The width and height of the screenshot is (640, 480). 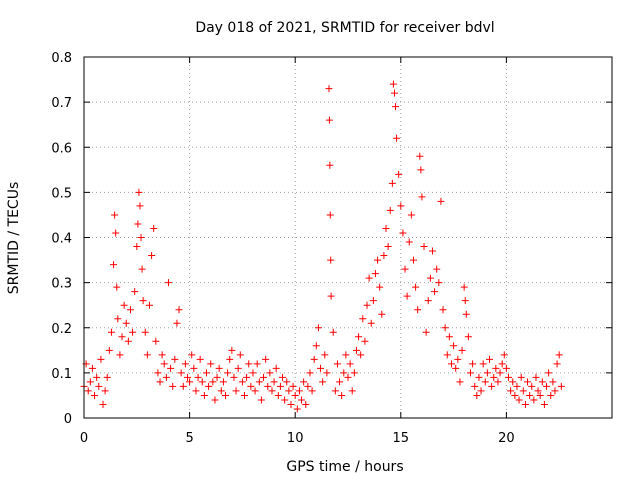 What do you see at coordinates (61, 239) in the screenshot?
I see `y-tick-label: 0.4` at bounding box center [61, 239].